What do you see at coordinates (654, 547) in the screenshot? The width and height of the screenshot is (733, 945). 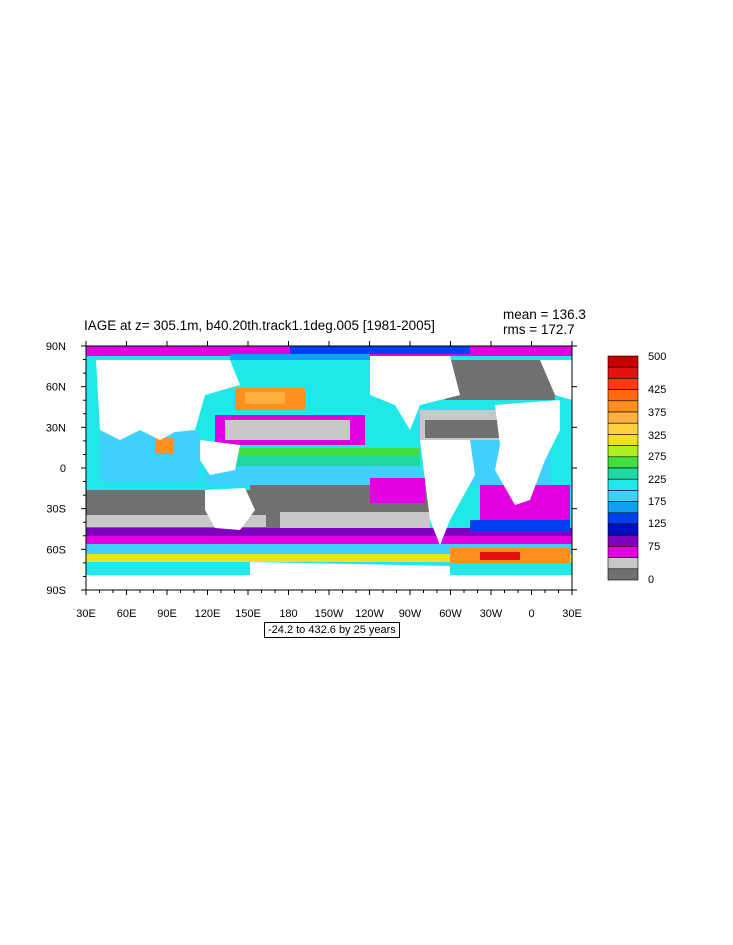 I see `colorbar-label: 75` at bounding box center [654, 547].